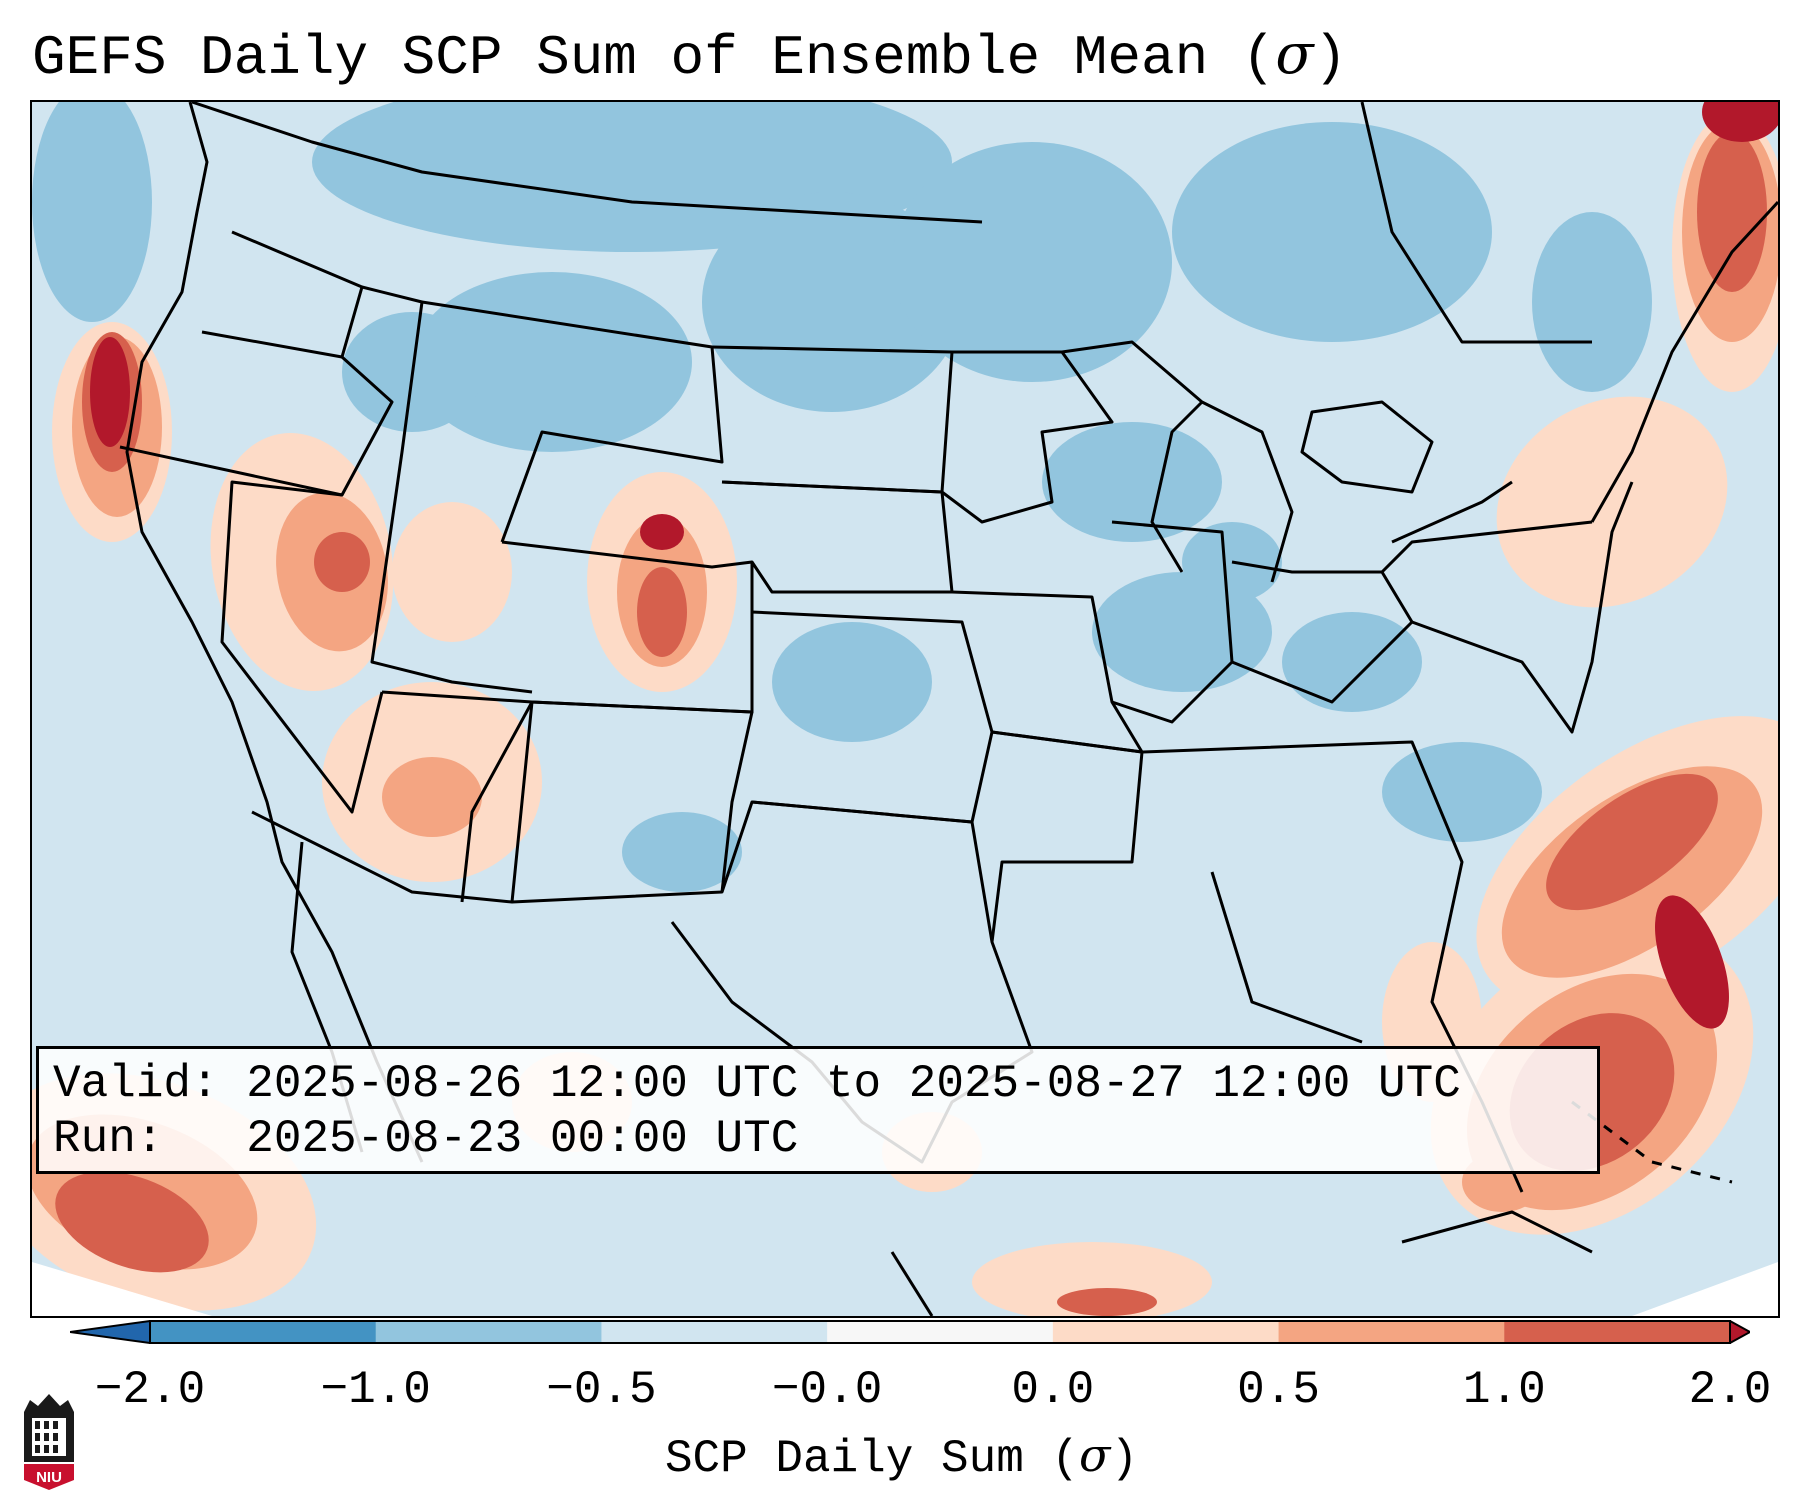  What do you see at coordinates (1067, 836) in the screenshot?
I see `arkansas-louisiana-border` at bounding box center [1067, 836].